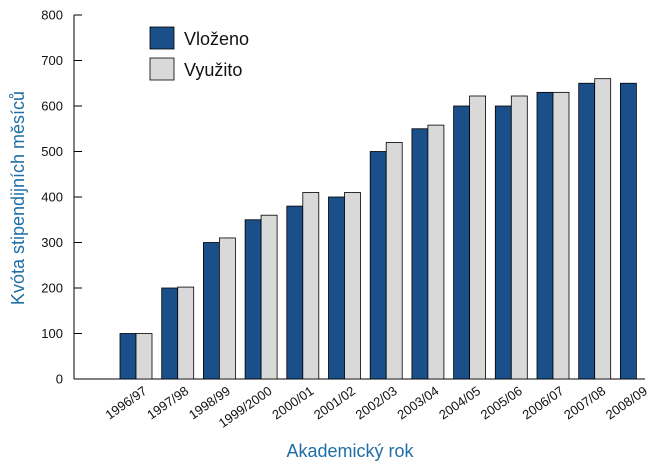 This screenshot has width=652, height=465. What do you see at coordinates (542, 402) in the screenshot?
I see `x-tick-label: 2006/07` at bounding box center [542, 402].